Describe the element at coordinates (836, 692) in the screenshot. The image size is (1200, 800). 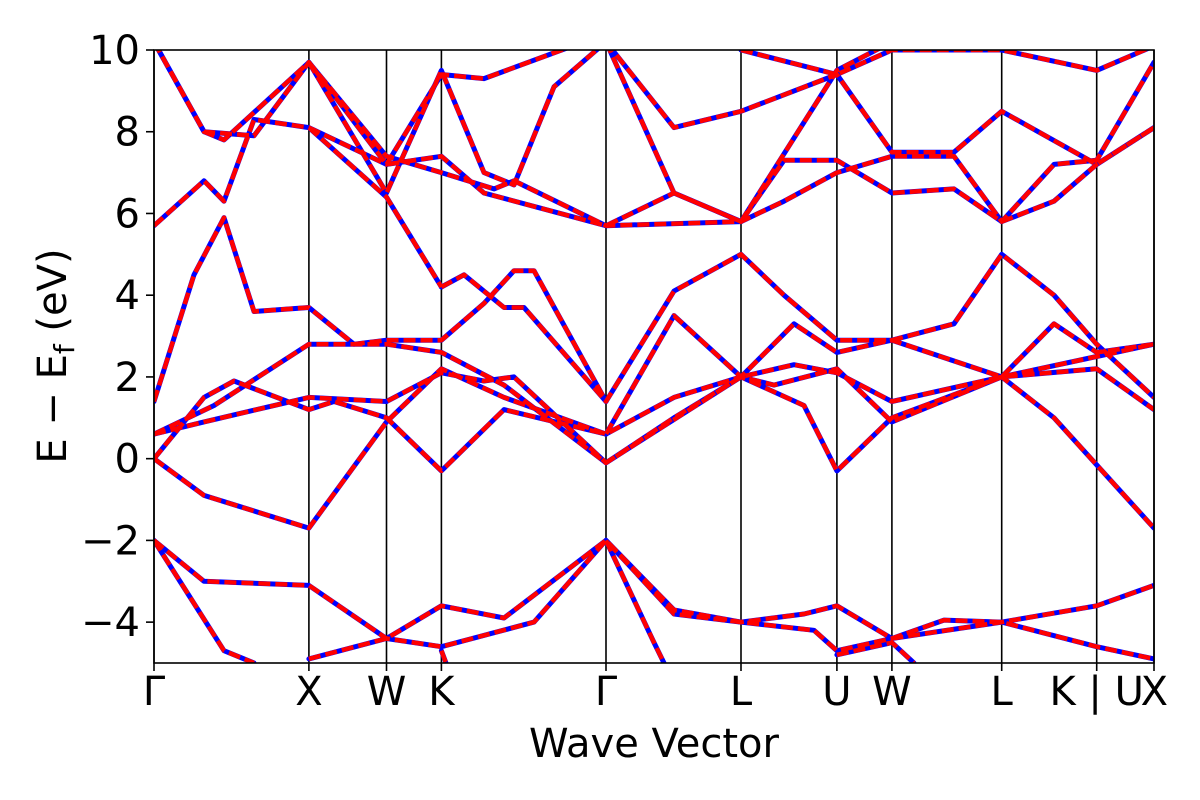
I see `x-tick-label: U` at that location.